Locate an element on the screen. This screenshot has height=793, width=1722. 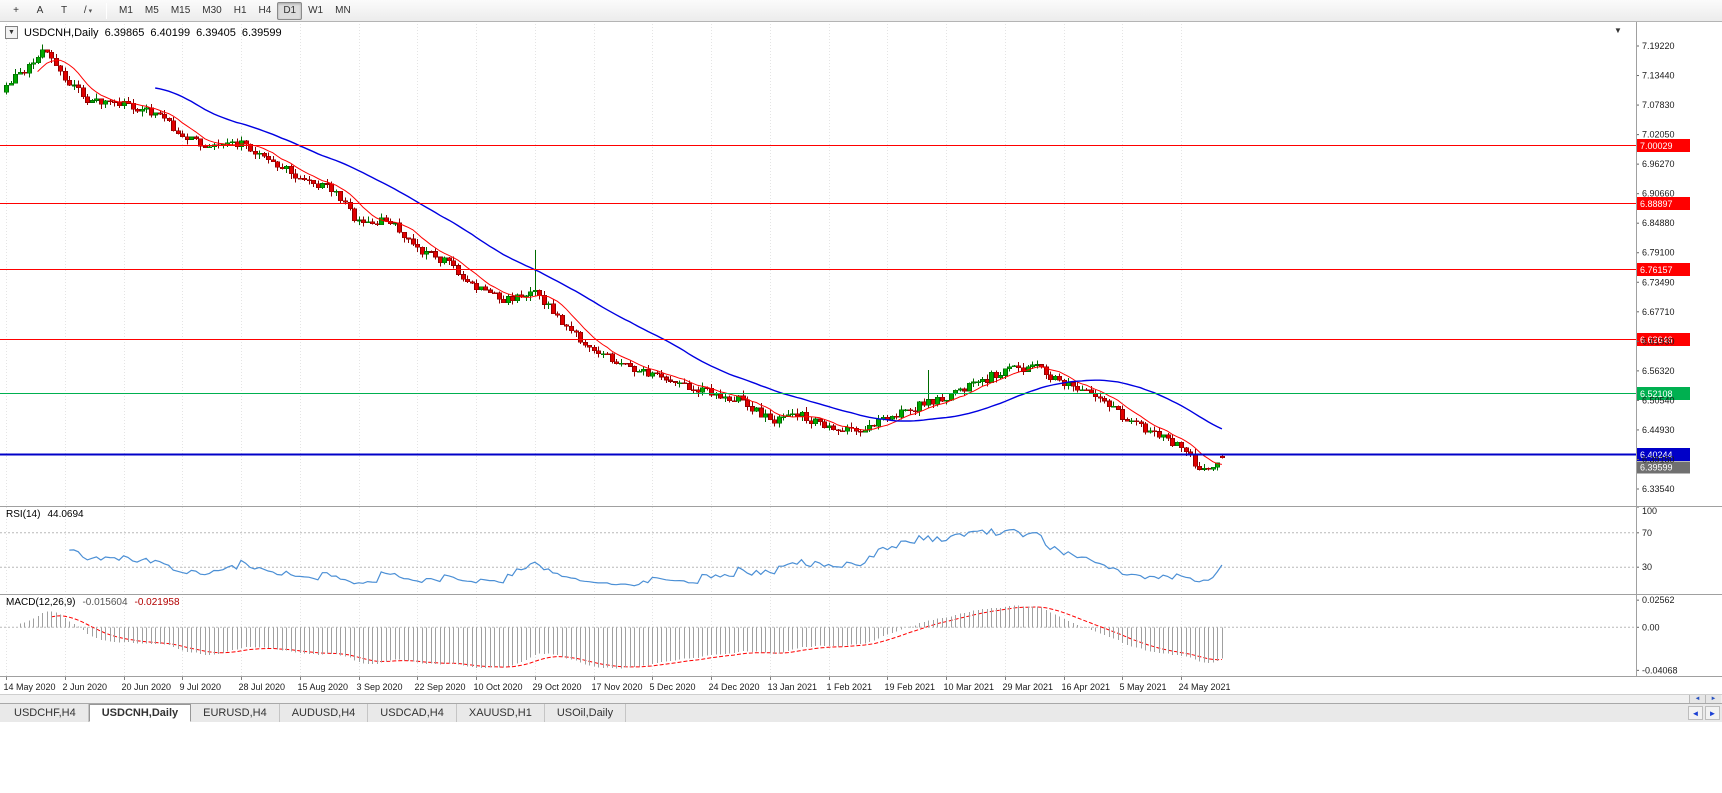
tab-usdcad-h4: USDCAD,H4 is located at coordinates (412, 713).